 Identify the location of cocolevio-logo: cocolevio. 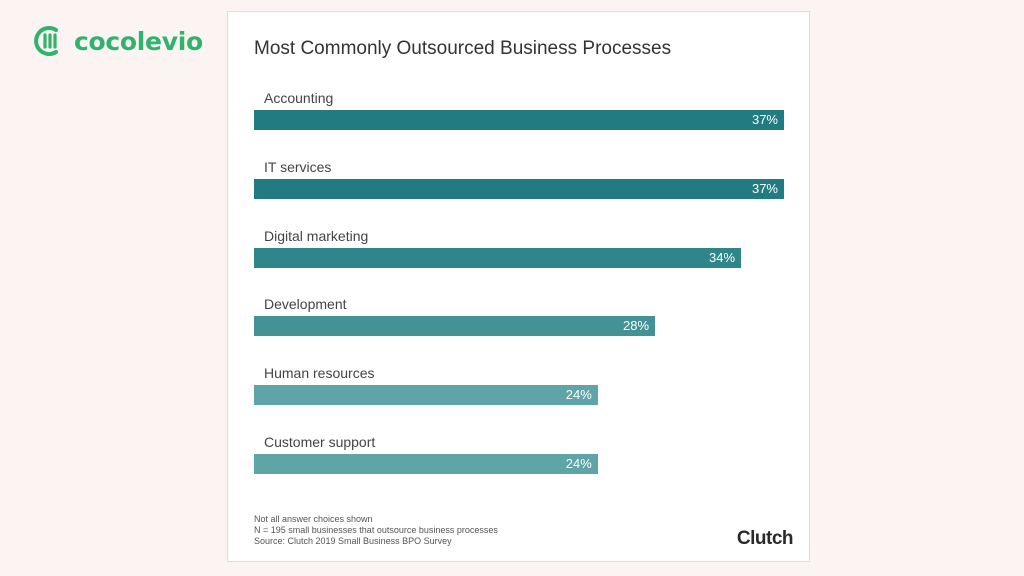
(117, 41).